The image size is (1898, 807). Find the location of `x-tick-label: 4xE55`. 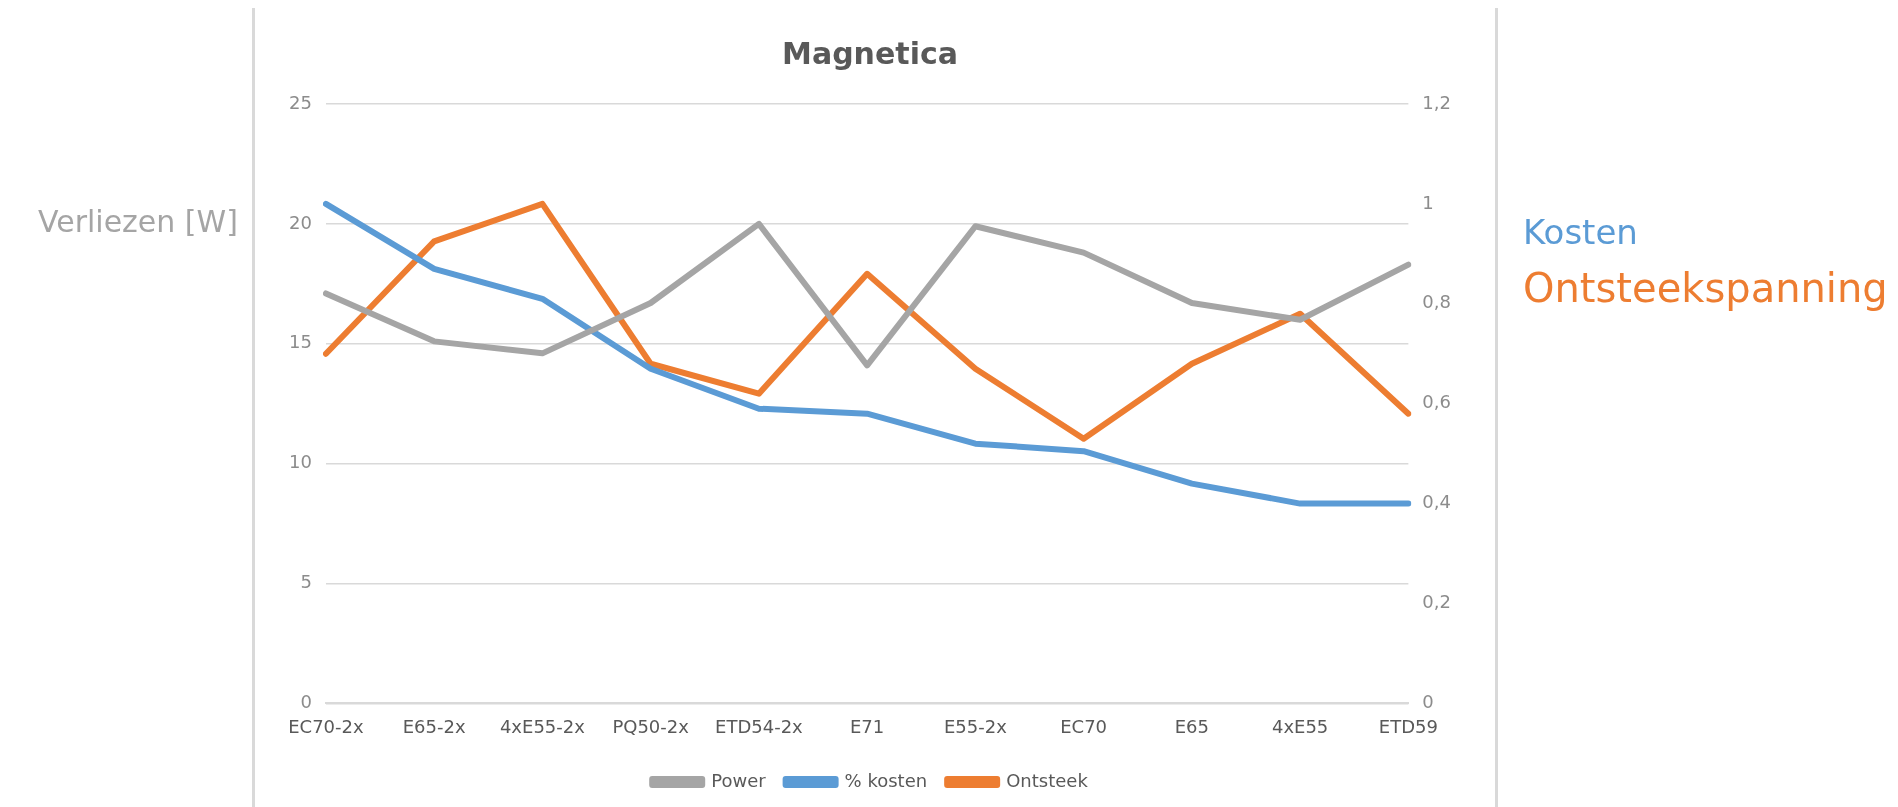

x-tick-label: 4xE55 is located at coordinates (1300, 726).